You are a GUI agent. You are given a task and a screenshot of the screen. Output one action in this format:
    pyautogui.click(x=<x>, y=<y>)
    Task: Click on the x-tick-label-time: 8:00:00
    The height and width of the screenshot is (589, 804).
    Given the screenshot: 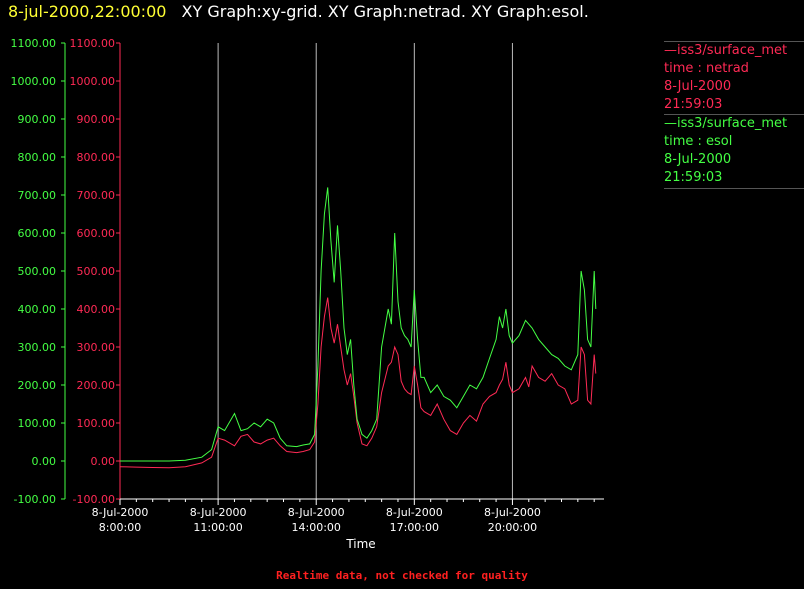 What is the action you would take?
    pyautogui.click(x=120, y=527)
    